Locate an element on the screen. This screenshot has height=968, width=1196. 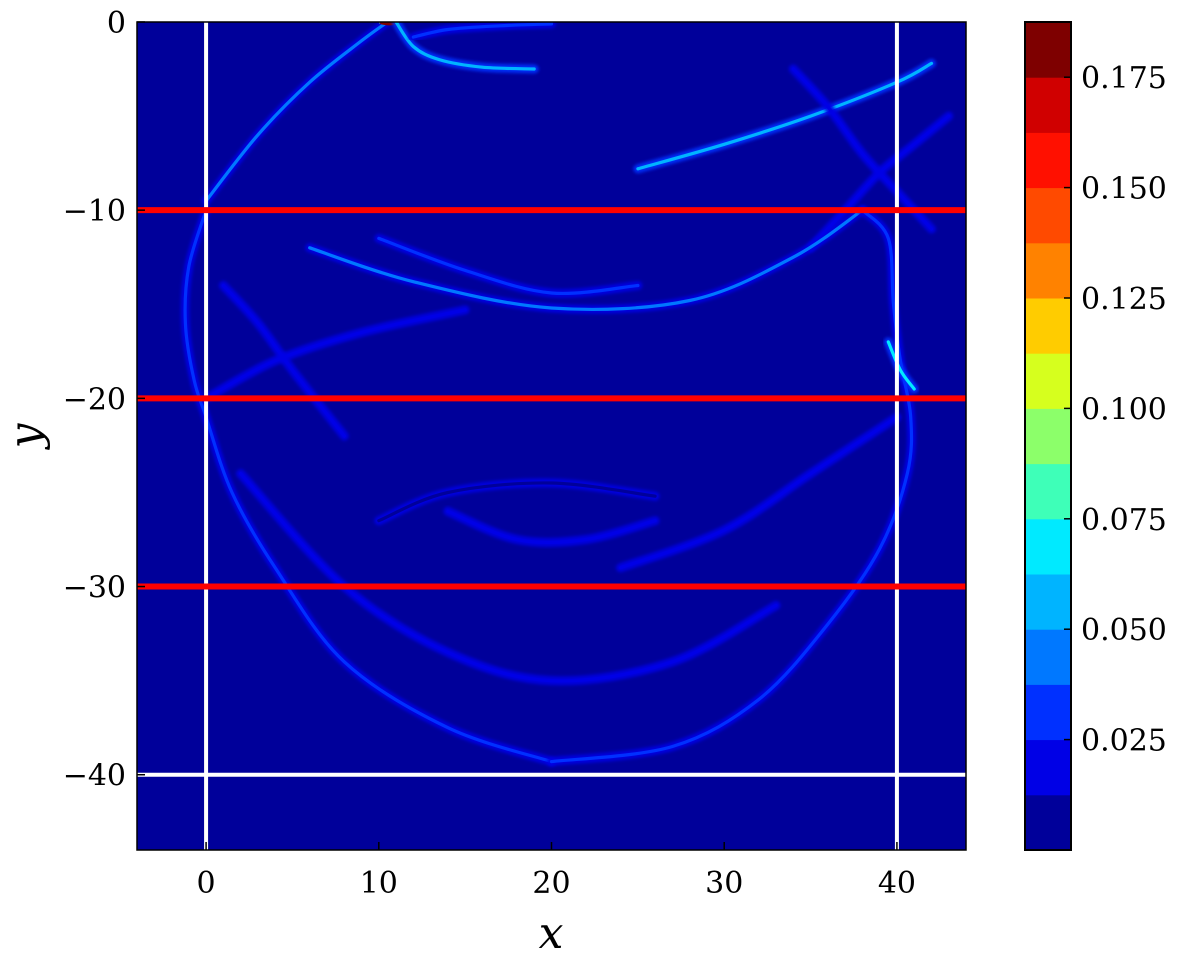
x-tick-label: 0 is located at coordinates (206, 883).